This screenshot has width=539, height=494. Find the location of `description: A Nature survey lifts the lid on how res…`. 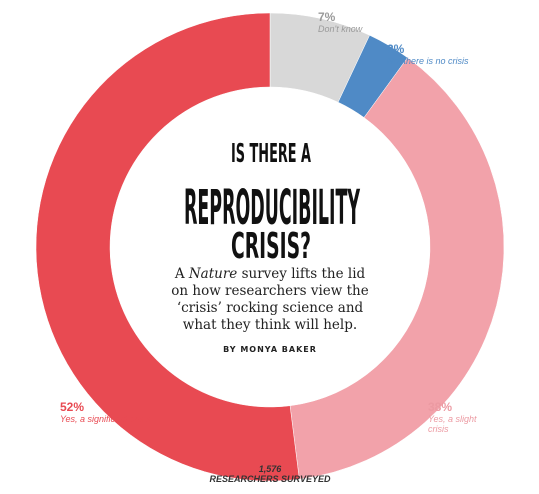

description: A Nature survey lifts the lid on how res… is located at coordinates (270, 300).